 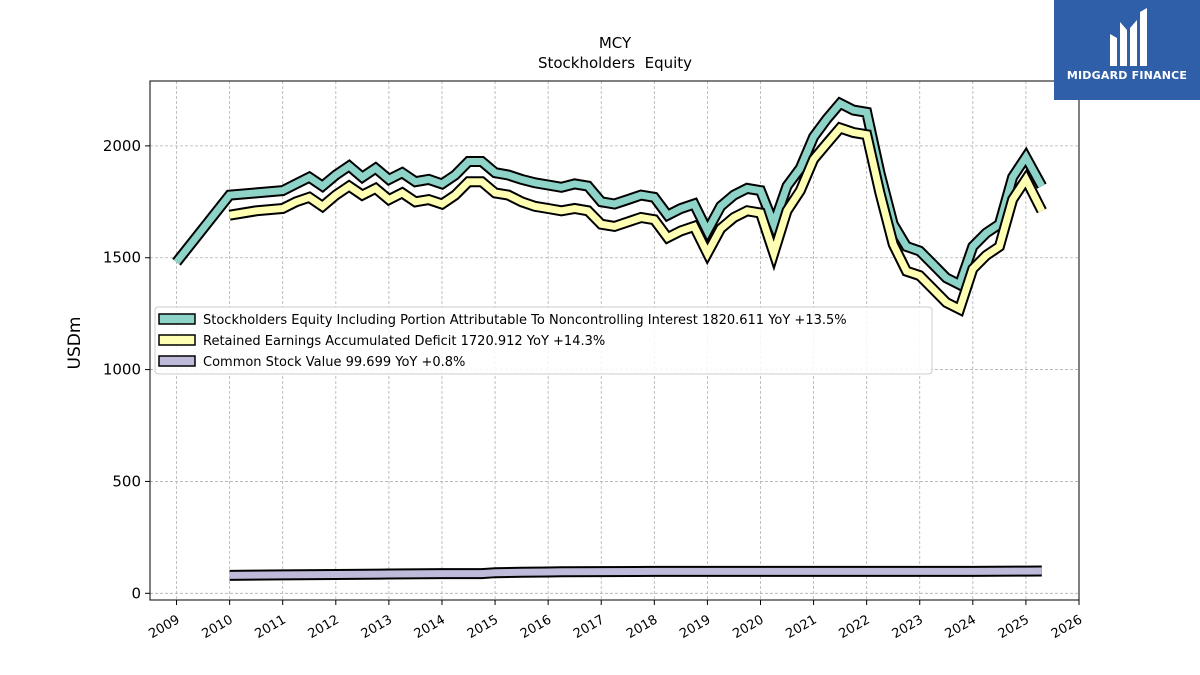 I want to click on x-tick-label: 2015, so click(x=483, y=627).